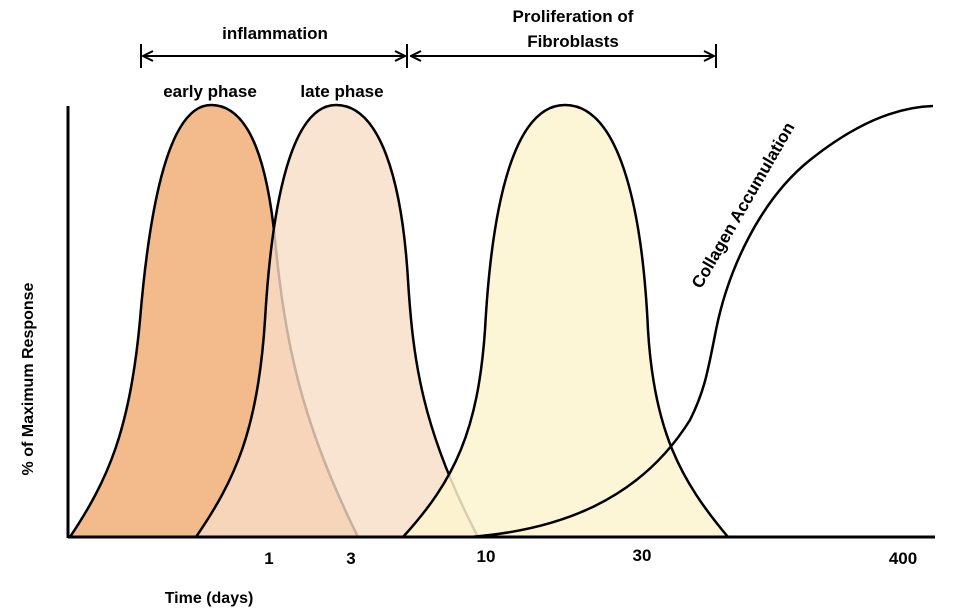 The image size is (959, 610). Describe the element at coordinates (210, 91) in the screenshot. I see `early-phase-label: early phase` at that location.